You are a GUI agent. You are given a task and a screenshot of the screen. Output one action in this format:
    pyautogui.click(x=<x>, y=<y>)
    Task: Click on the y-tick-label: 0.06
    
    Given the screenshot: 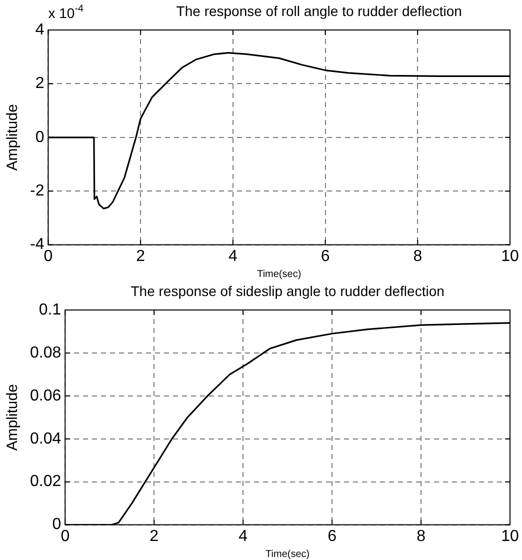 What is the action you would take?
    pyautogui.click(x=46, y=395)
    